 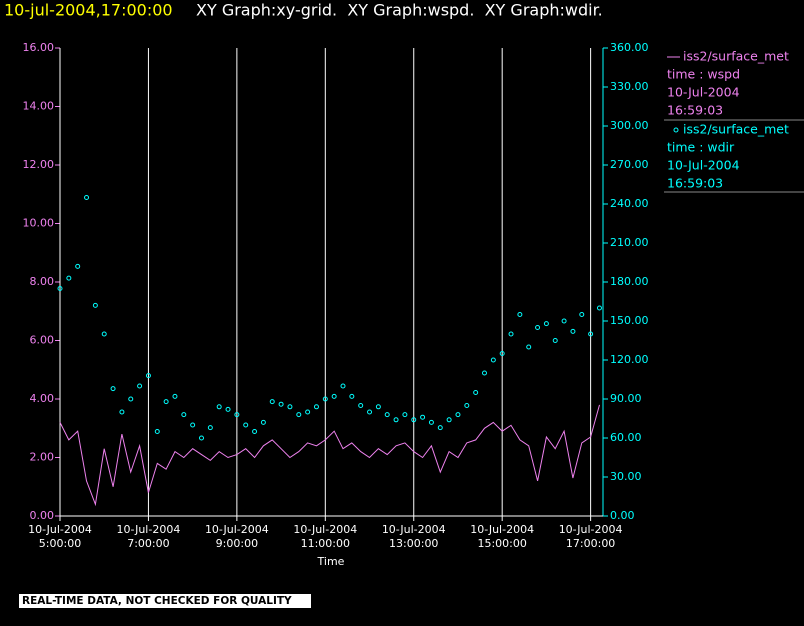 What do you see at coordinates (88, 10) in the screenshot?
I see `title-time: 10-jul-2004,17:00:00` at bounding box center [88, 10].